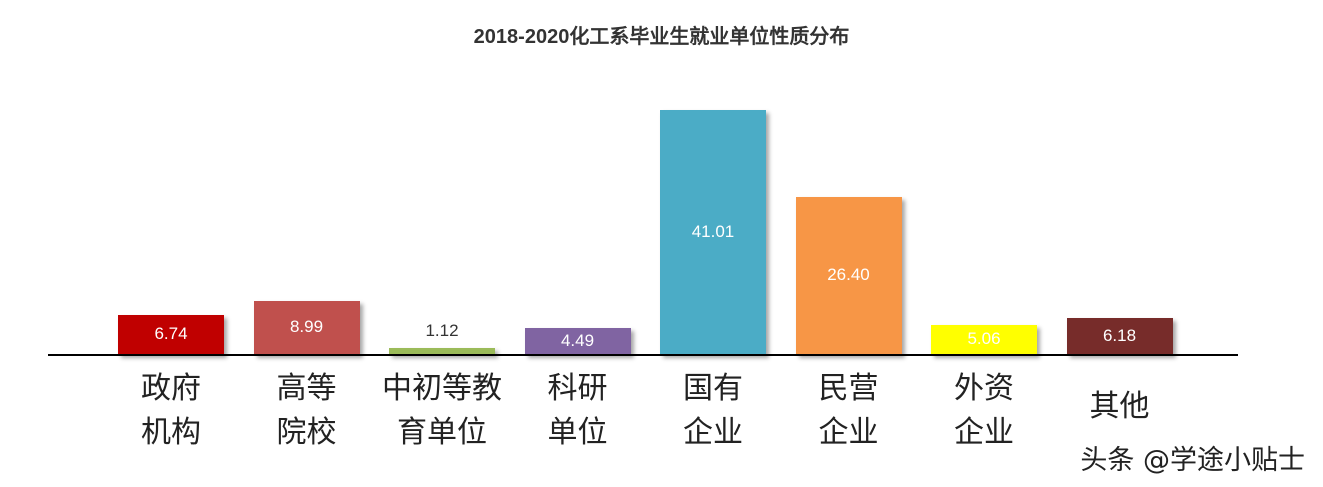 The height and width of the screenshot is (487, 1323). What do you see at coordinates (661, 37) in the screenshot?
I see `chart-title: 2018-2020化工系毕业生就业单位性质分布` at bounding box center [661, 37].